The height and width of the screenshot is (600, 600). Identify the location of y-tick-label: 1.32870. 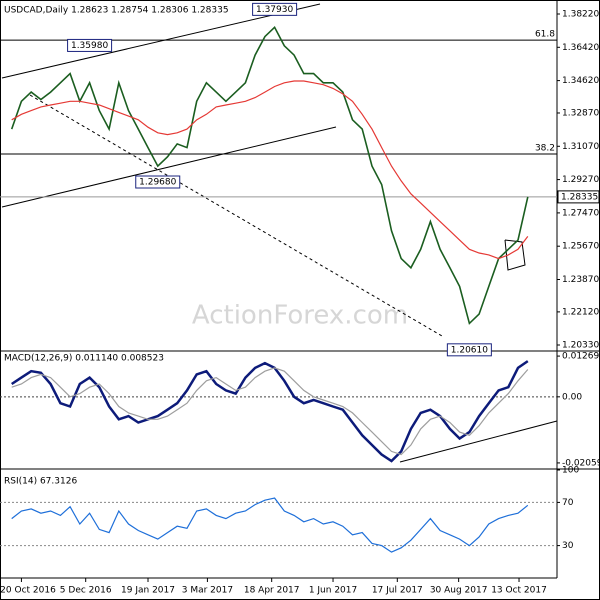
(580, 113).